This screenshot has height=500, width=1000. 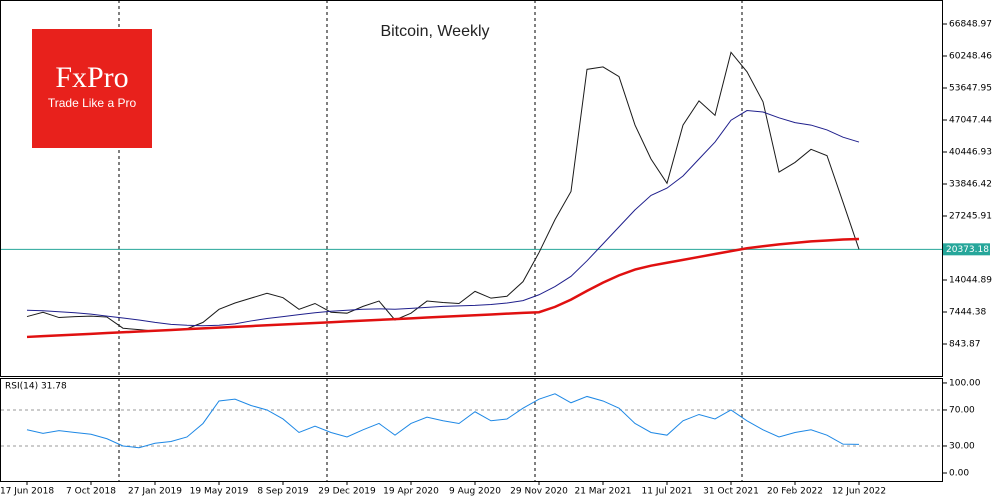 What do you see at coordinates (91, 77) in the screenshot?
I see `logo-title: FxPro` at bounding box center [91, 77].